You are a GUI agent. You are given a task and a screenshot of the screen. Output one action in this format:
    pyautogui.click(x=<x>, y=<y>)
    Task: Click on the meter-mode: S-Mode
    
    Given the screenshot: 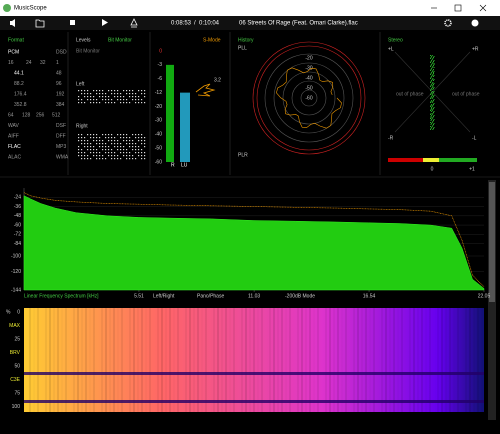 What is the action you would take?
    pyautogui.click(x=212, y=40)
    